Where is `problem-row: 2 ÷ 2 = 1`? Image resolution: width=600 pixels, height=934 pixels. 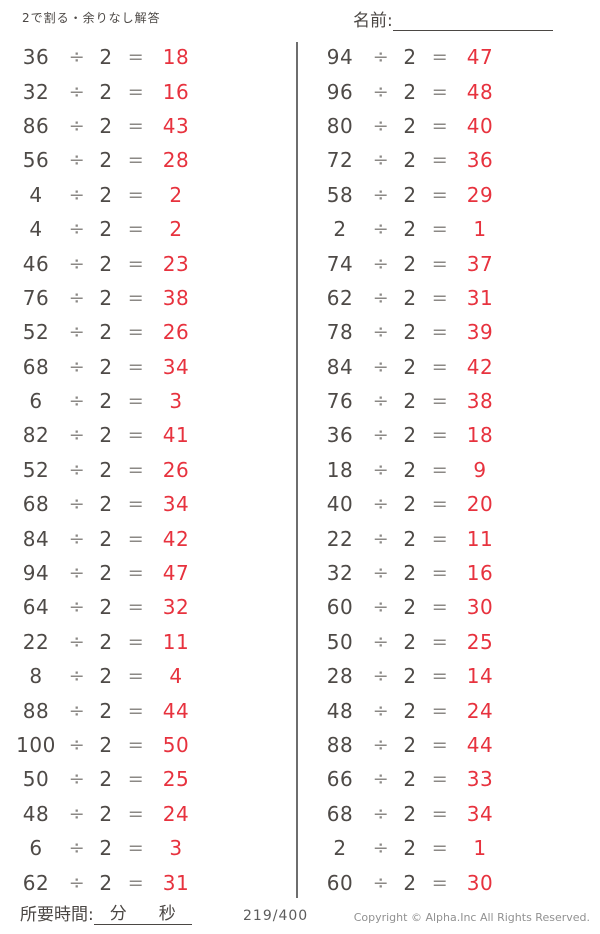 problem-row: 2 ÷ 2 = 1 is located at coordinates (452, 229).